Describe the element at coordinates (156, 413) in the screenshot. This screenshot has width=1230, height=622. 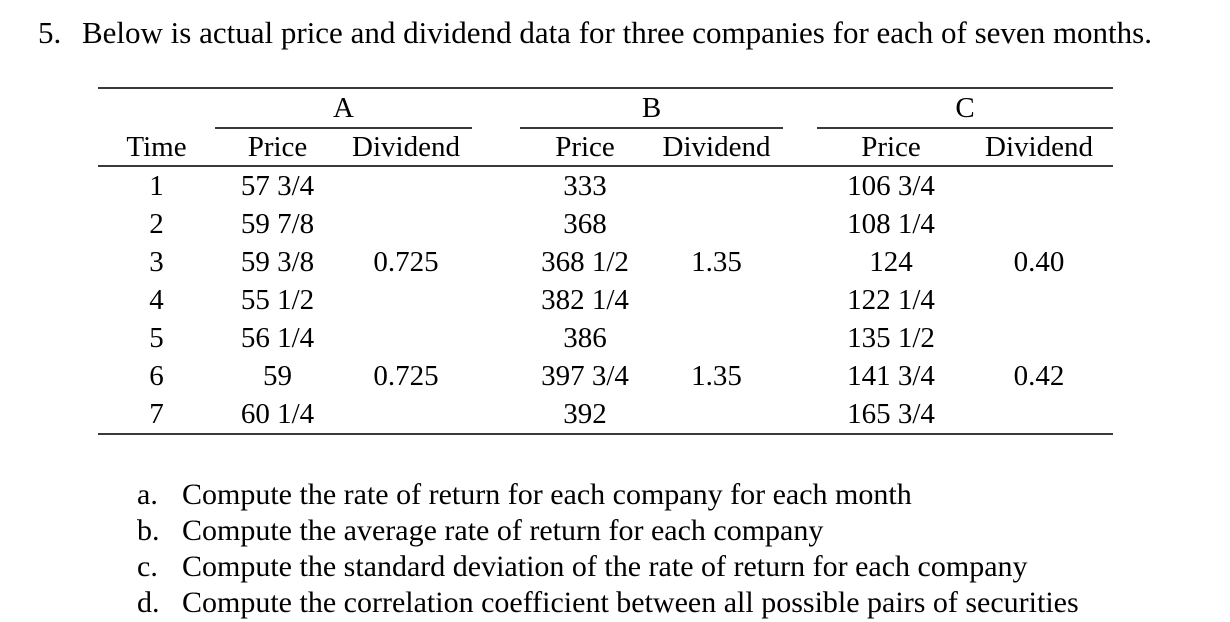
I see `cell-time: 7` at that location.